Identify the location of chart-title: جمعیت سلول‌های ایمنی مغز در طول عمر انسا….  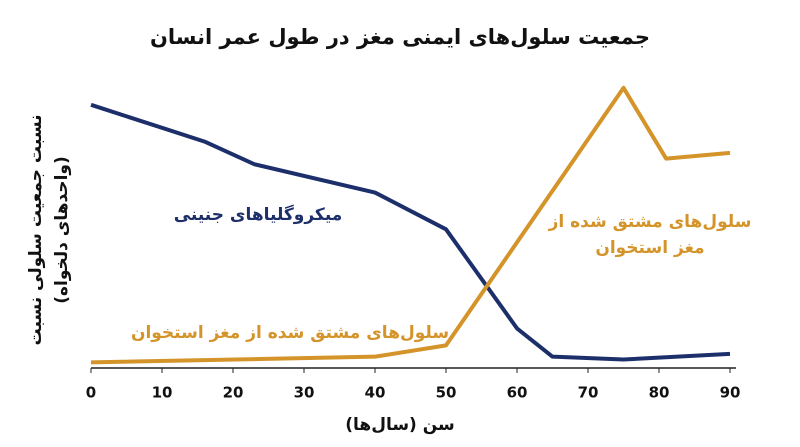
(400, 37).